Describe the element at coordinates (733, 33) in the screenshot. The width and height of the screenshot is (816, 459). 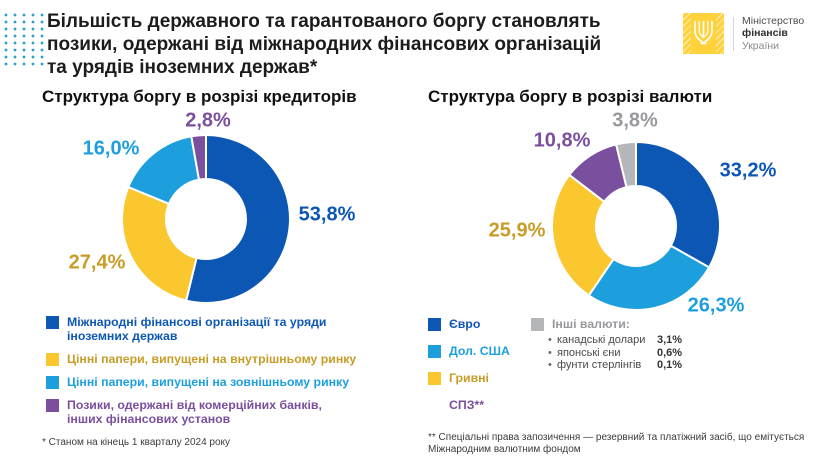
I see `logo-divider` at that location.